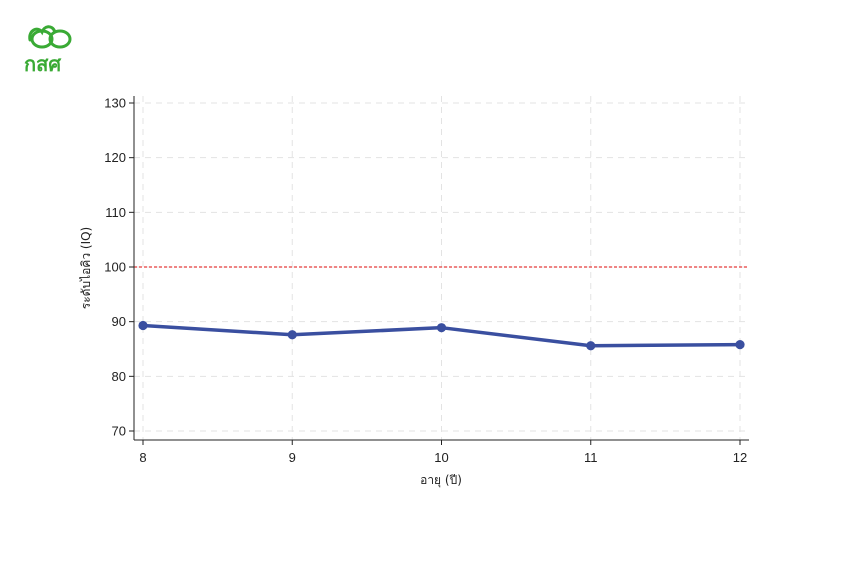  I want to click on logo-mark: กสศ, so click(48, 50).